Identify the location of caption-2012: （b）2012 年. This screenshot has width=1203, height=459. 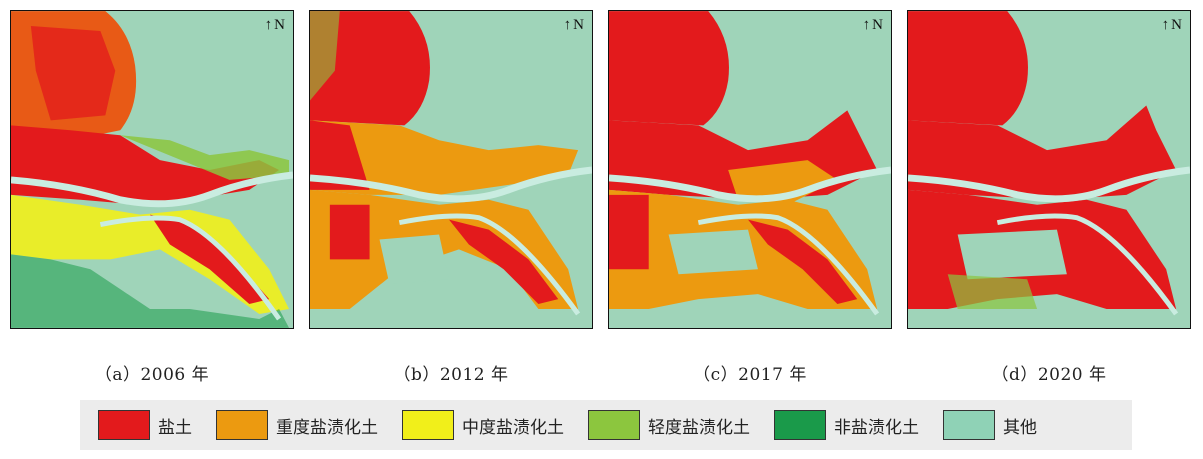
(451, 375).